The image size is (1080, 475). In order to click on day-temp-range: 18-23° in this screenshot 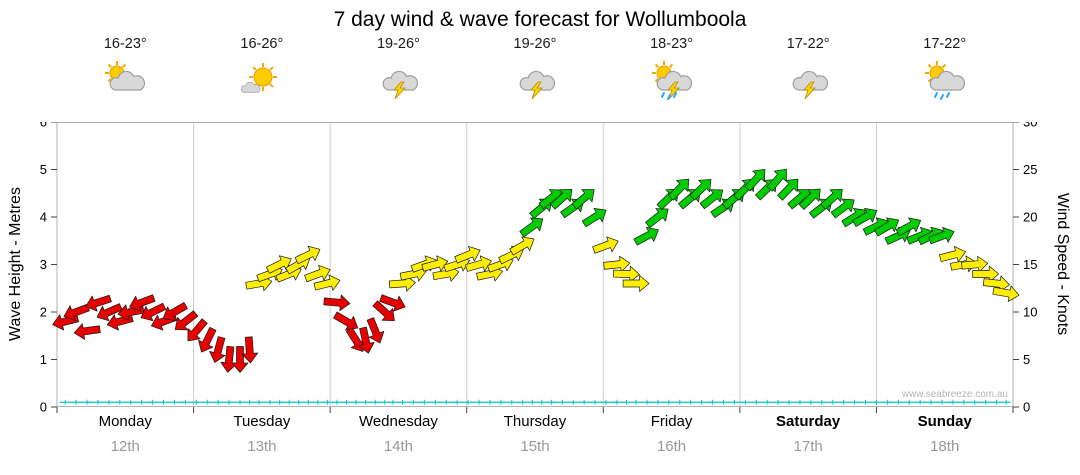, I will do `click(671, 44)`.